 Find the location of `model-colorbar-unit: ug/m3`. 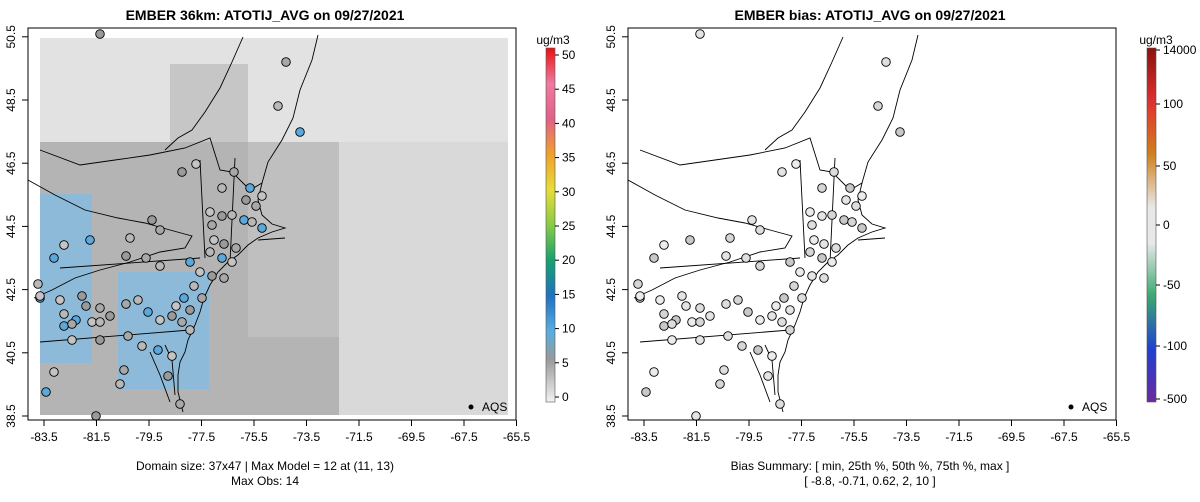

model-colorbar-unit: ug/m3 is located at coordinates (553, 40).